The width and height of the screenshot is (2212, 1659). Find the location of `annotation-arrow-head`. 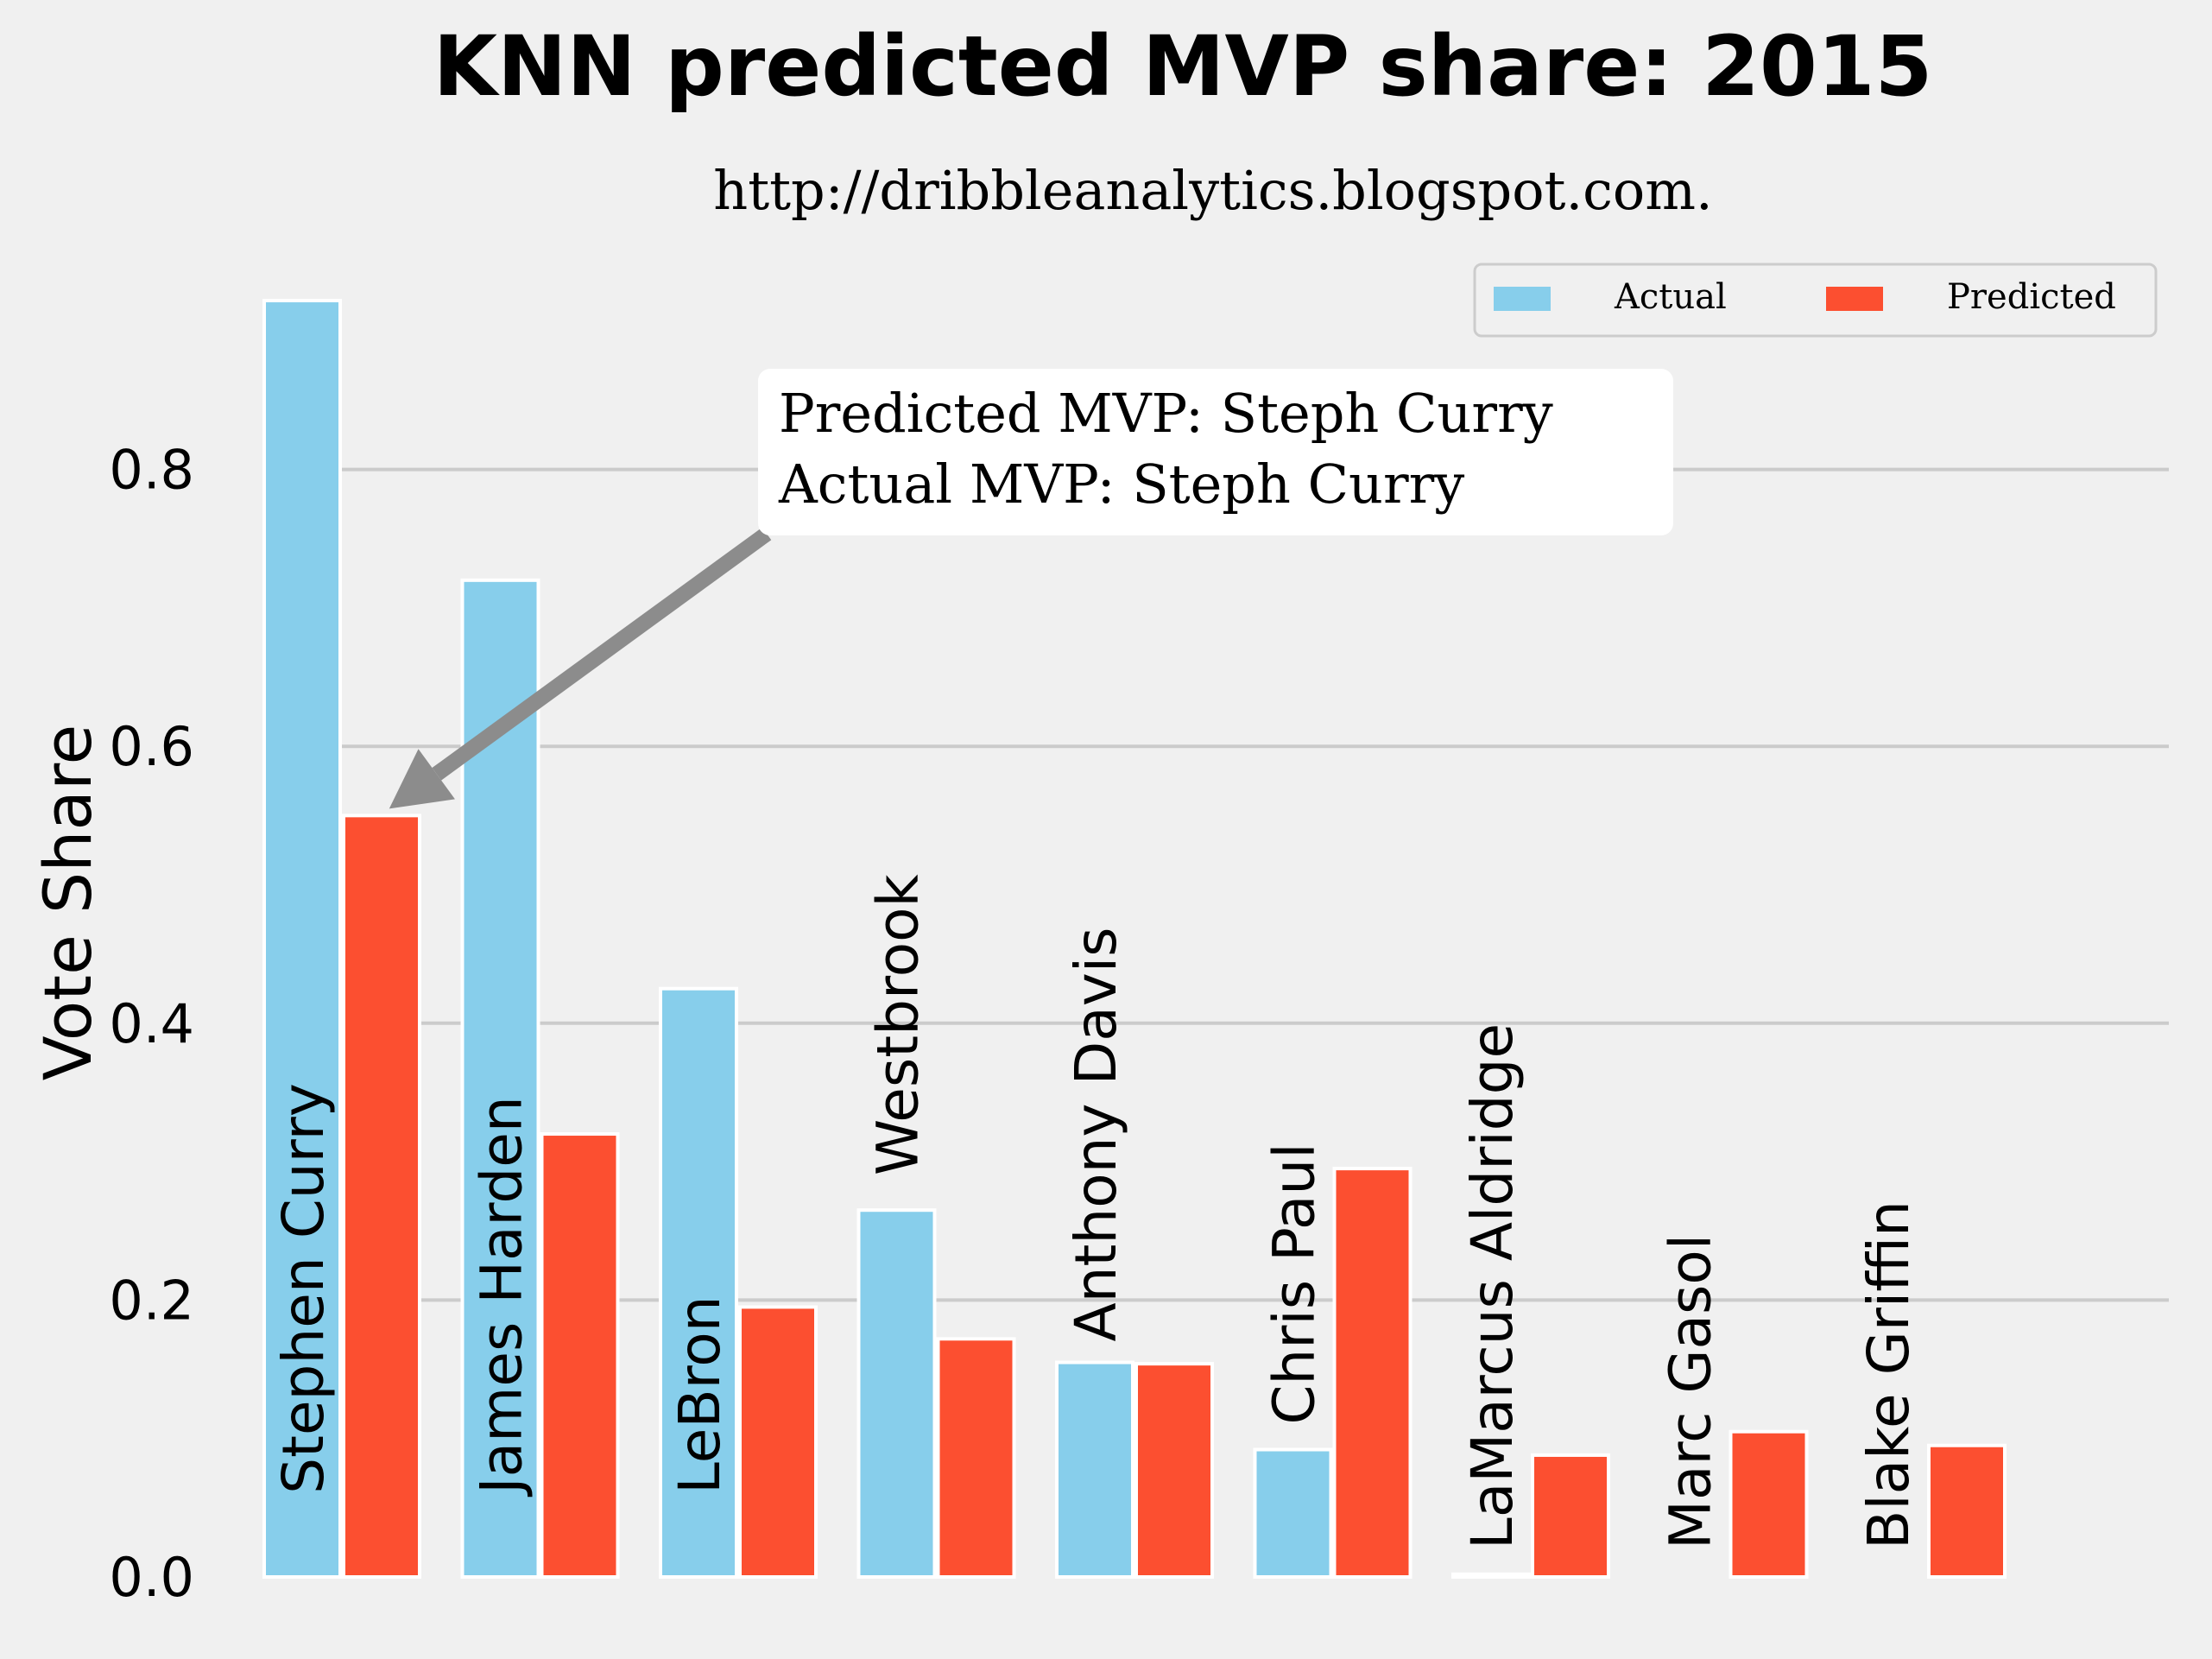

annotation-arrow-head is located at coordinates (422, 779).